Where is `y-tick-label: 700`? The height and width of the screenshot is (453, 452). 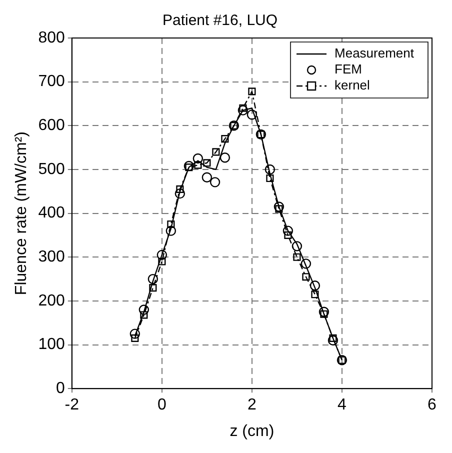 y-tick-label: 700 is located at coordinates (51, 81).